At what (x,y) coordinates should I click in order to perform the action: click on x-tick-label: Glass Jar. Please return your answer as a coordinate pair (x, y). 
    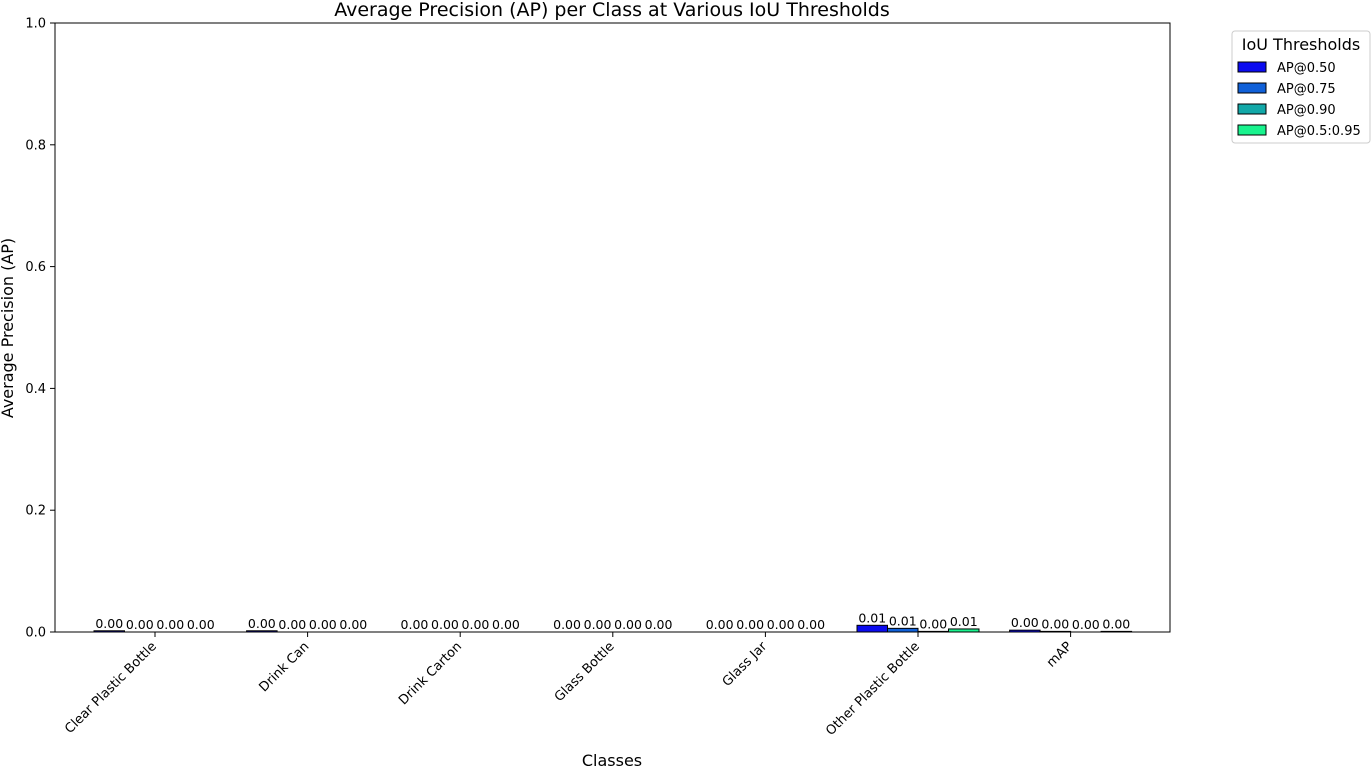
    Looking at the image, I should click on (745, 664).